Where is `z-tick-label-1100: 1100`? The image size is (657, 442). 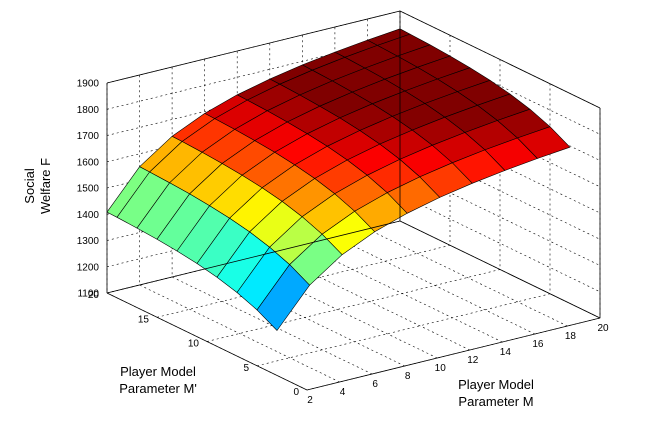 z-tick-label-1100: 1100 is located at coordinates (88, 294).